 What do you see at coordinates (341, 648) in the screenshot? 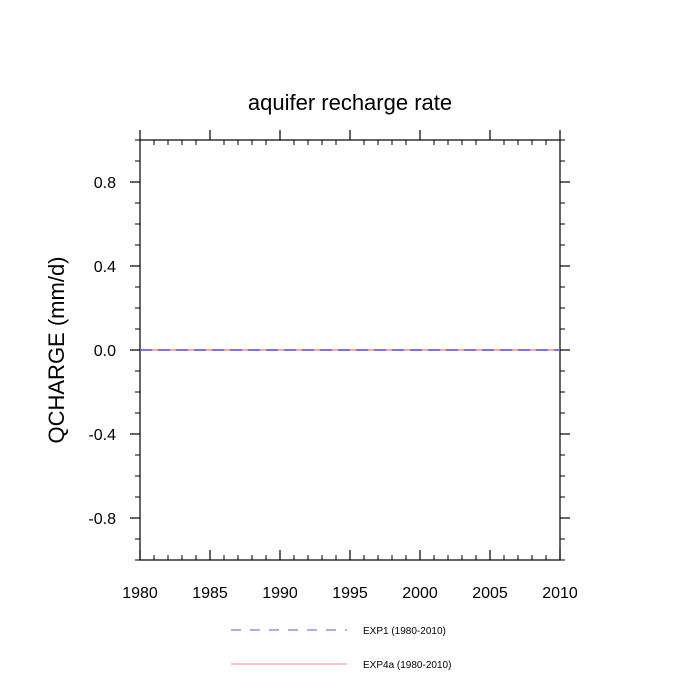
I see `legend: EXP1 (1980-2010) EXP4a (1980-2010)` at bounding box center [341, 648].